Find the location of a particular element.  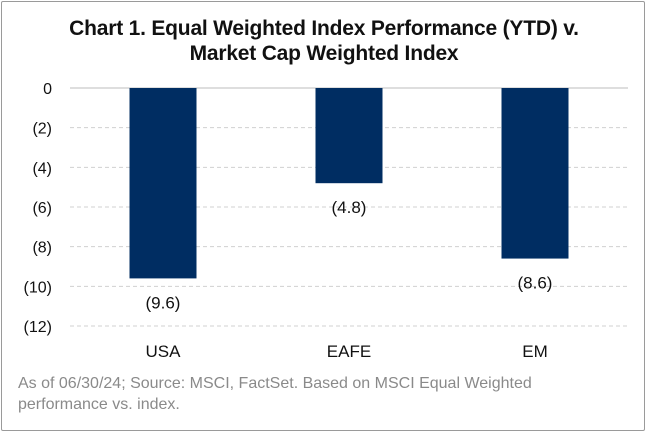

y-tick-label: (6) is located at coordinates (42, 208).